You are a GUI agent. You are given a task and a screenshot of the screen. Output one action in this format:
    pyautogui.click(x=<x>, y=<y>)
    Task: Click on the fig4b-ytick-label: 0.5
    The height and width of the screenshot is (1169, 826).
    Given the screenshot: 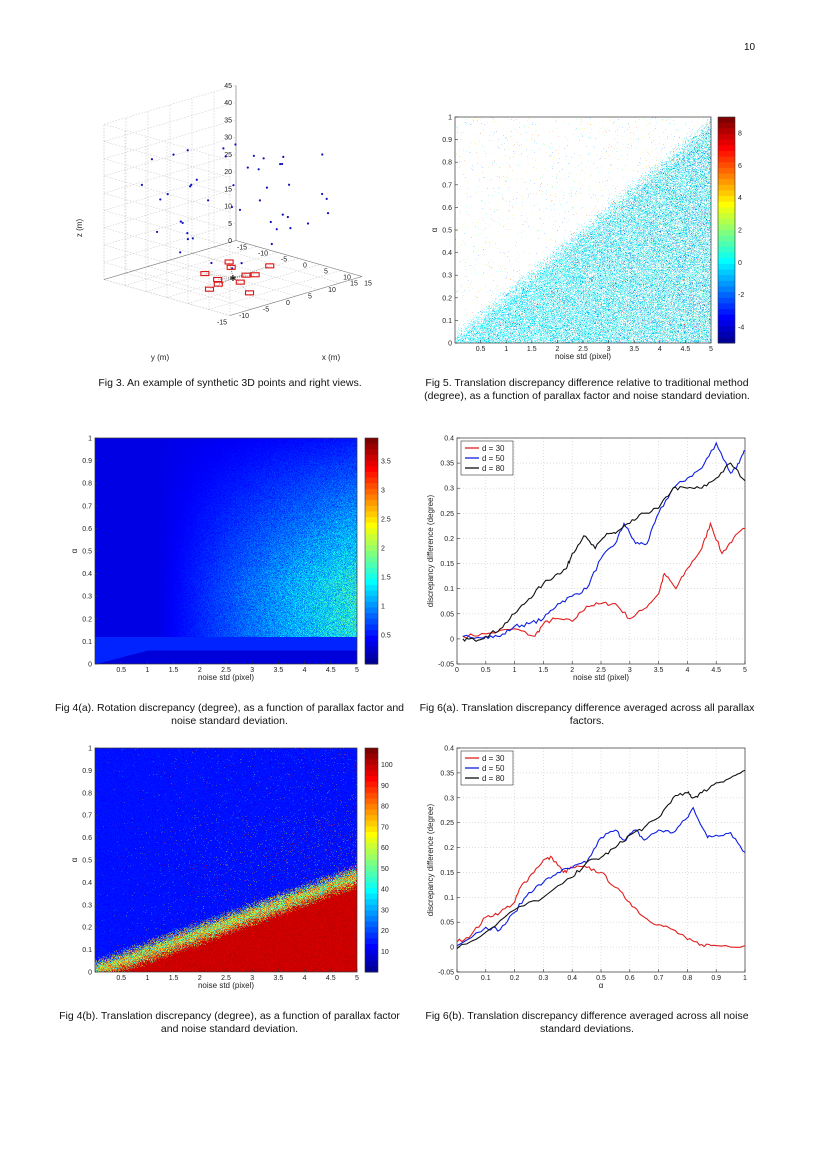 What is the action you would take?
    pyautogui.click(x=87, y=861)
    